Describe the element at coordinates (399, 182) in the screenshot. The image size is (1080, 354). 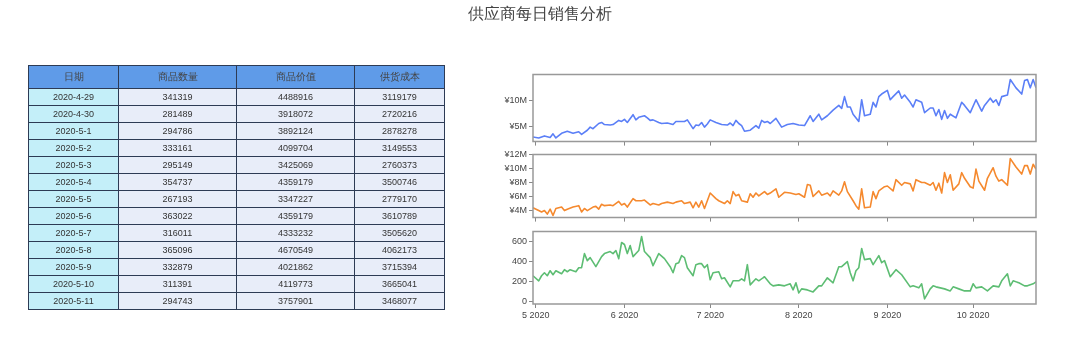
I see `data-label: 3500746` at that location.